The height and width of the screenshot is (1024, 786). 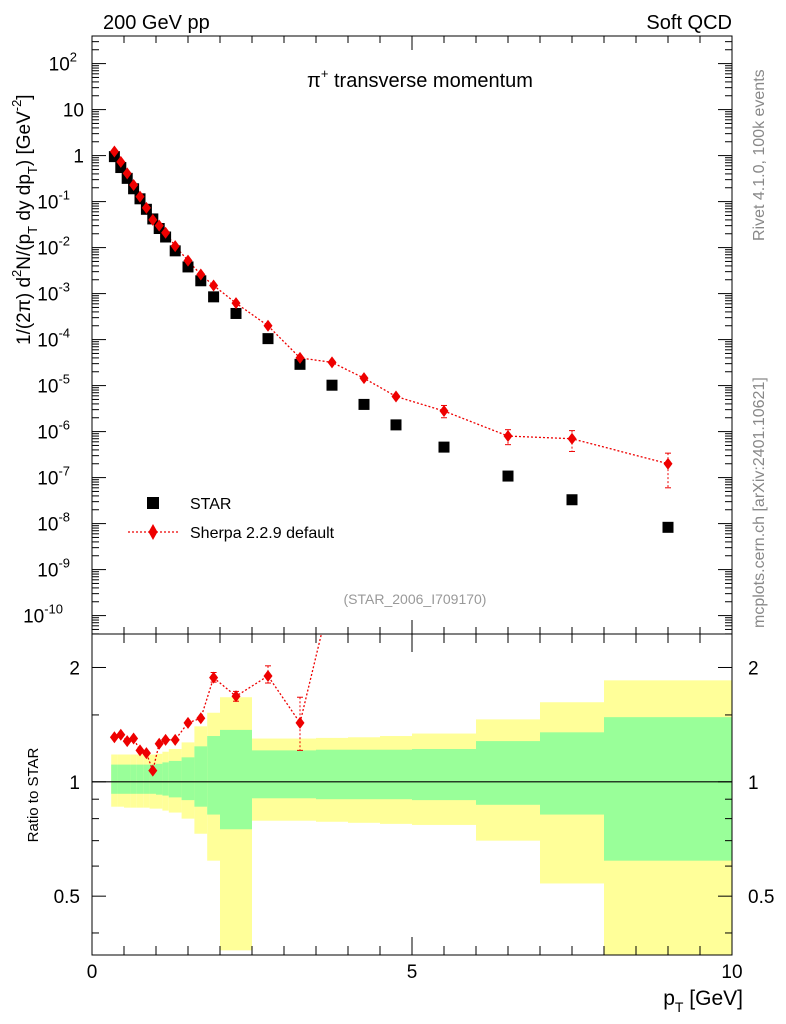 I want to click on ratio-y-tick-label-right: 0.5, so click(x=761, y=897).